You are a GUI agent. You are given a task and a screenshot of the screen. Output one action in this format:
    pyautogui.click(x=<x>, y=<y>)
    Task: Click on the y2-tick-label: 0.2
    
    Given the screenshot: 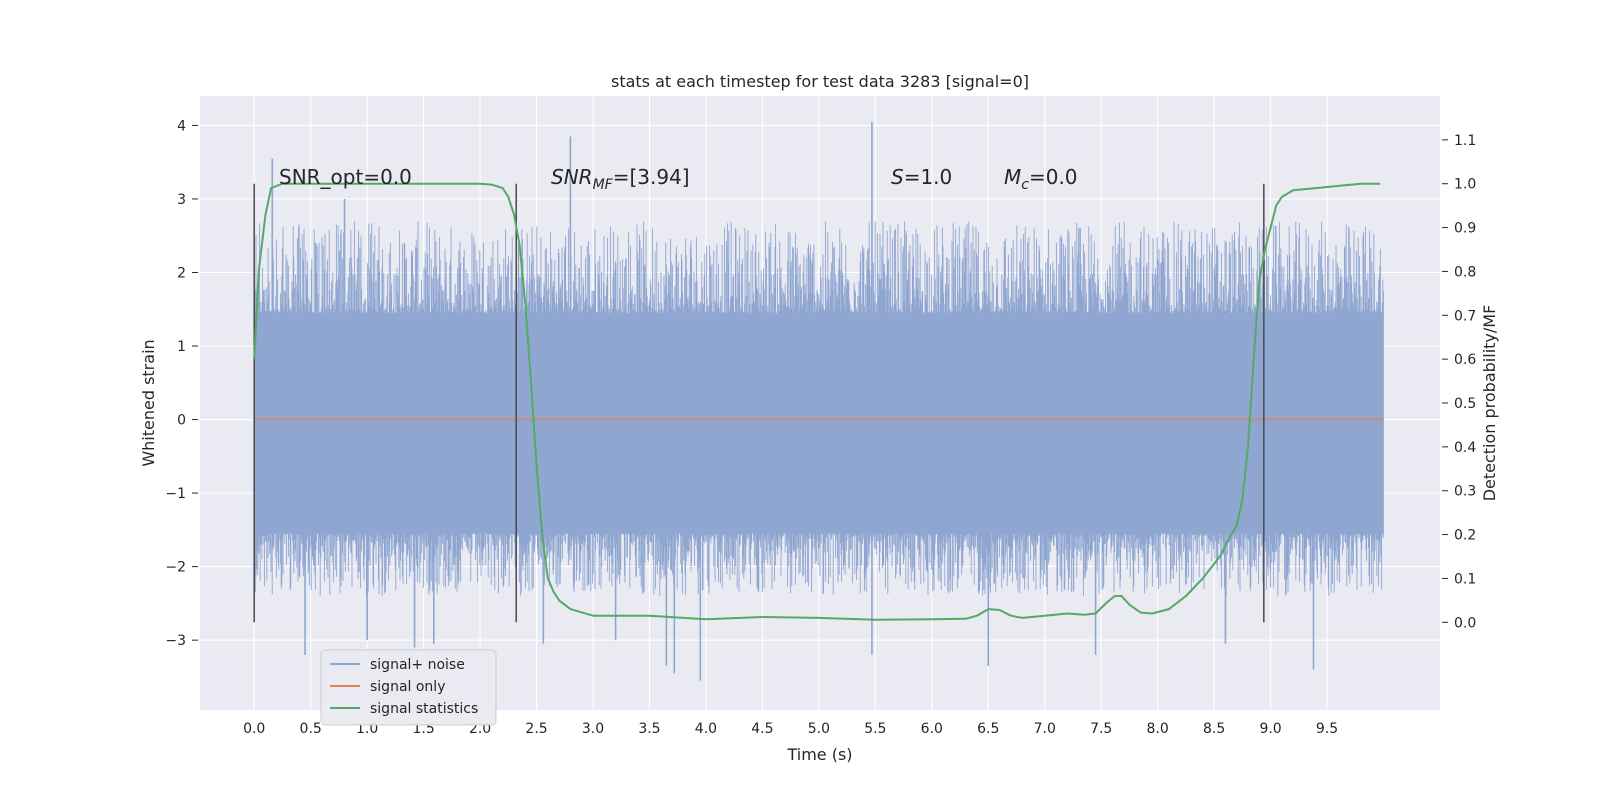 What is the action you would take?
    pyautogui.click(x=1465, y=536)
    